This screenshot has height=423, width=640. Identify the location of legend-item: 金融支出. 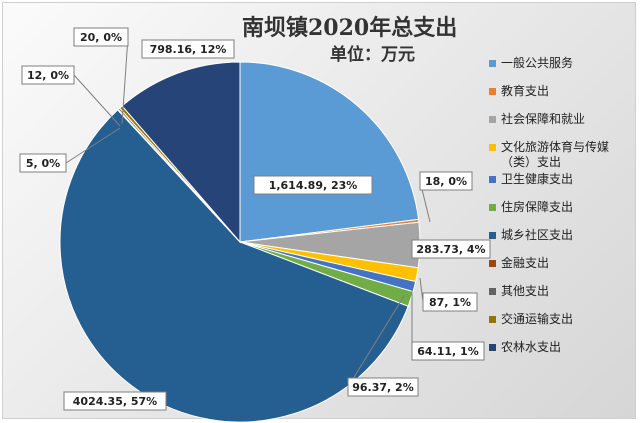
(561, 265).